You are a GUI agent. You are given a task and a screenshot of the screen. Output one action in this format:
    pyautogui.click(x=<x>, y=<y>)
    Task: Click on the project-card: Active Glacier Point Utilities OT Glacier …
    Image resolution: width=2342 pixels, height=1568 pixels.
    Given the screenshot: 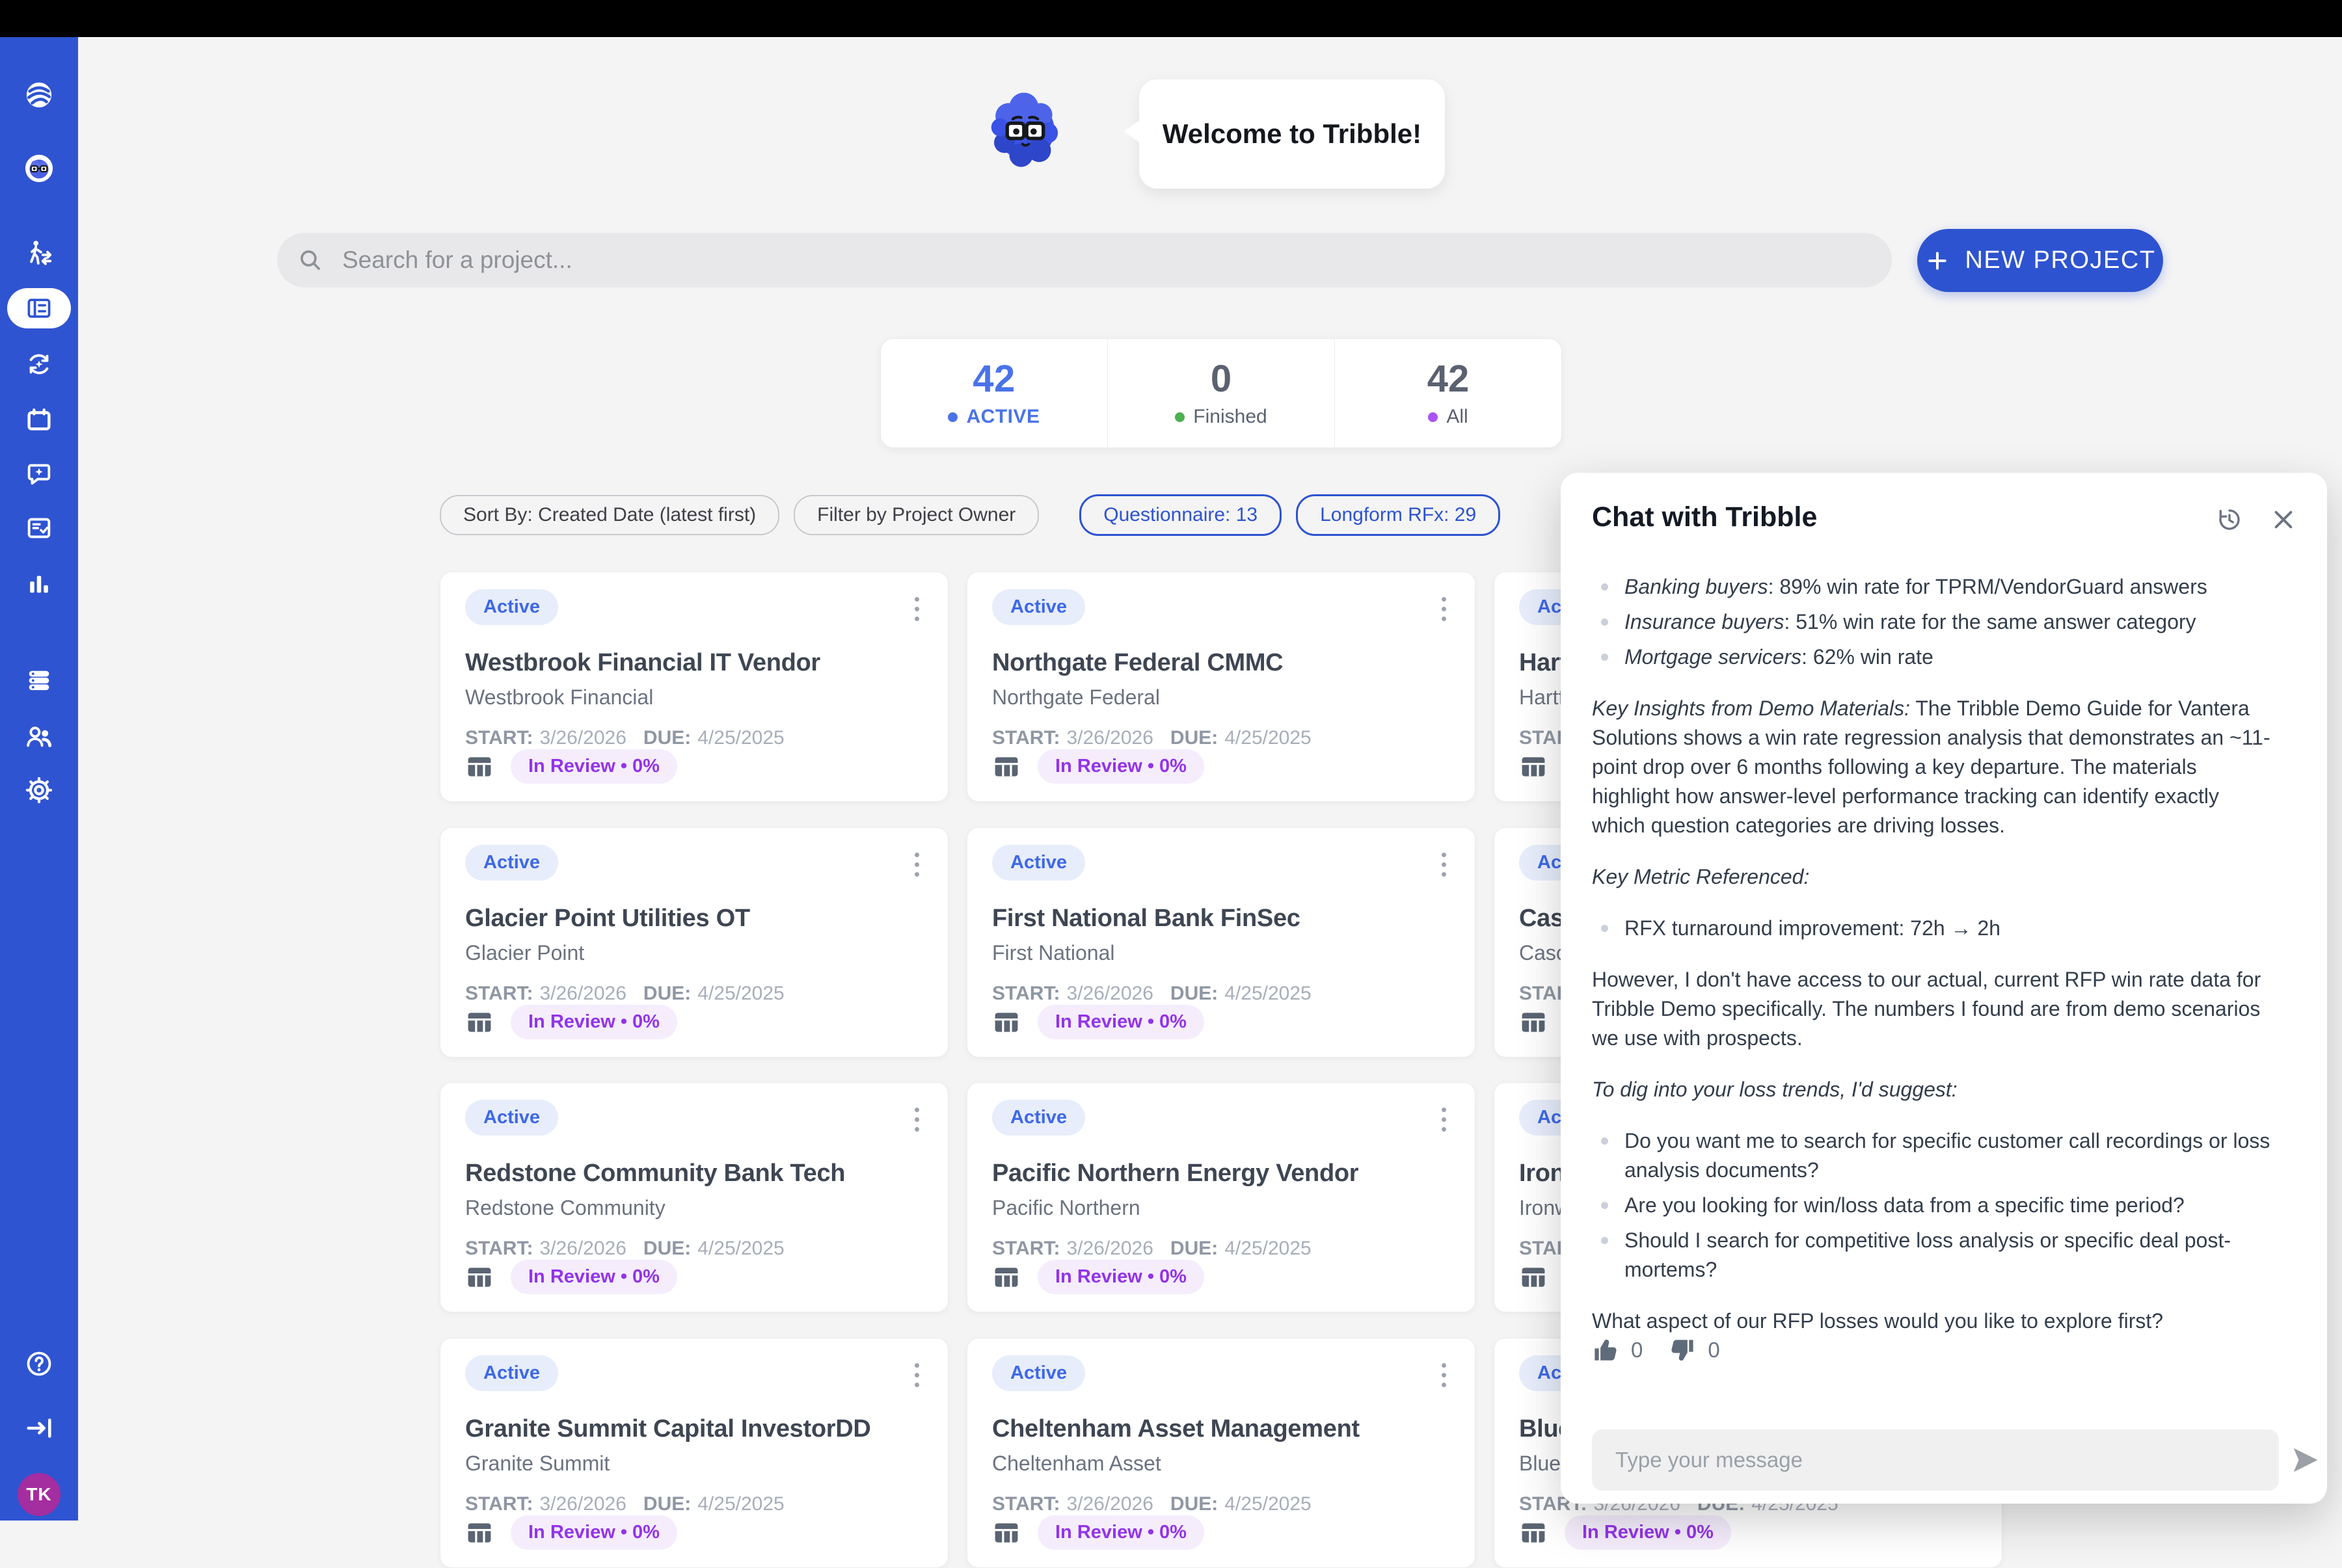 What is the action you would take?
    pyautogui.click(x=694, y=942)
    